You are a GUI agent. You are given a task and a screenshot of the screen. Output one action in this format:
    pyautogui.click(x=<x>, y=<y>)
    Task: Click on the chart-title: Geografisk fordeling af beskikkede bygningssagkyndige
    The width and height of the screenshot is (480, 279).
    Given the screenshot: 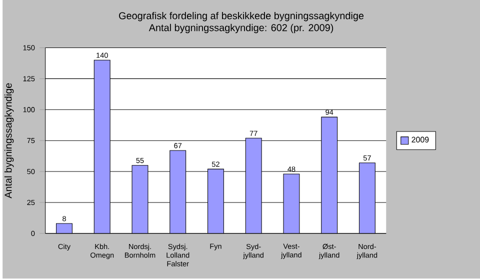 What is the action you would take?
    pyautogui.click(x=241, y=17)
    